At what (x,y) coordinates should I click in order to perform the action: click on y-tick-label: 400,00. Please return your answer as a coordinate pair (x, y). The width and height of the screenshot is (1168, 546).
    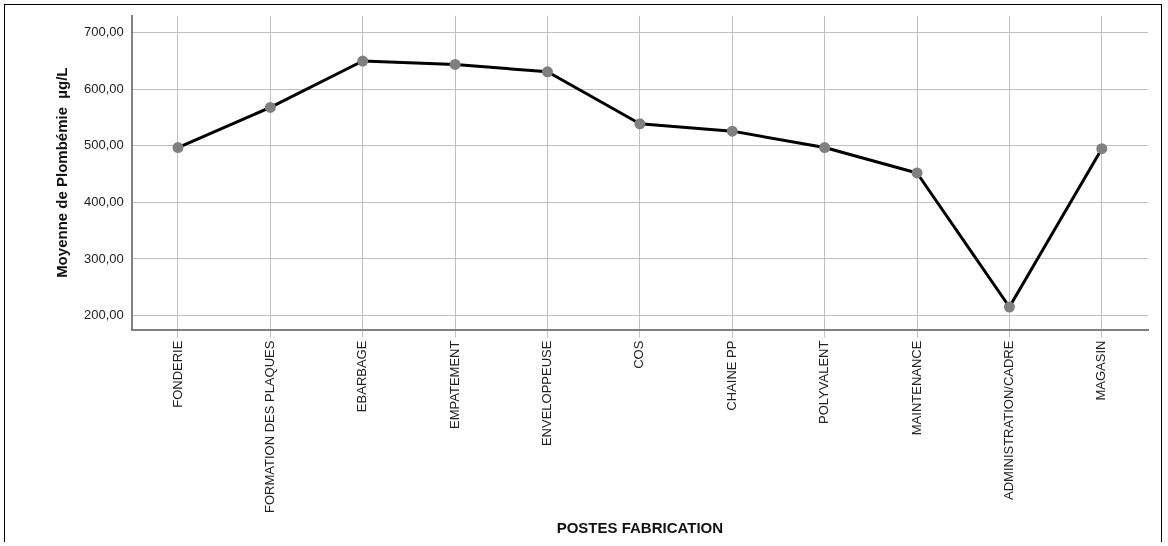
    Looking at the image, I should click on (104, 201).